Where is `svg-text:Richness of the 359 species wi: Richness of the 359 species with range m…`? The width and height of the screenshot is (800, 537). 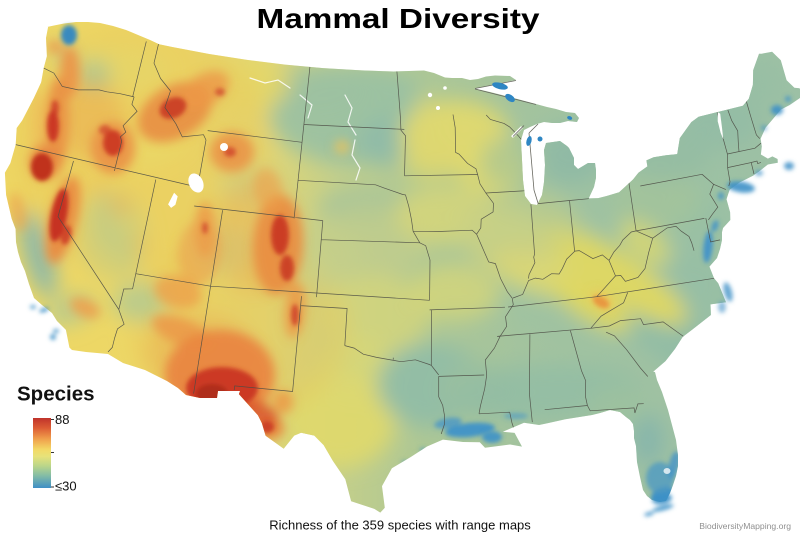 svg-text:Richness of the 359 species wi: Richness of the 359 species with range m… is located at coordinates (400, 525).